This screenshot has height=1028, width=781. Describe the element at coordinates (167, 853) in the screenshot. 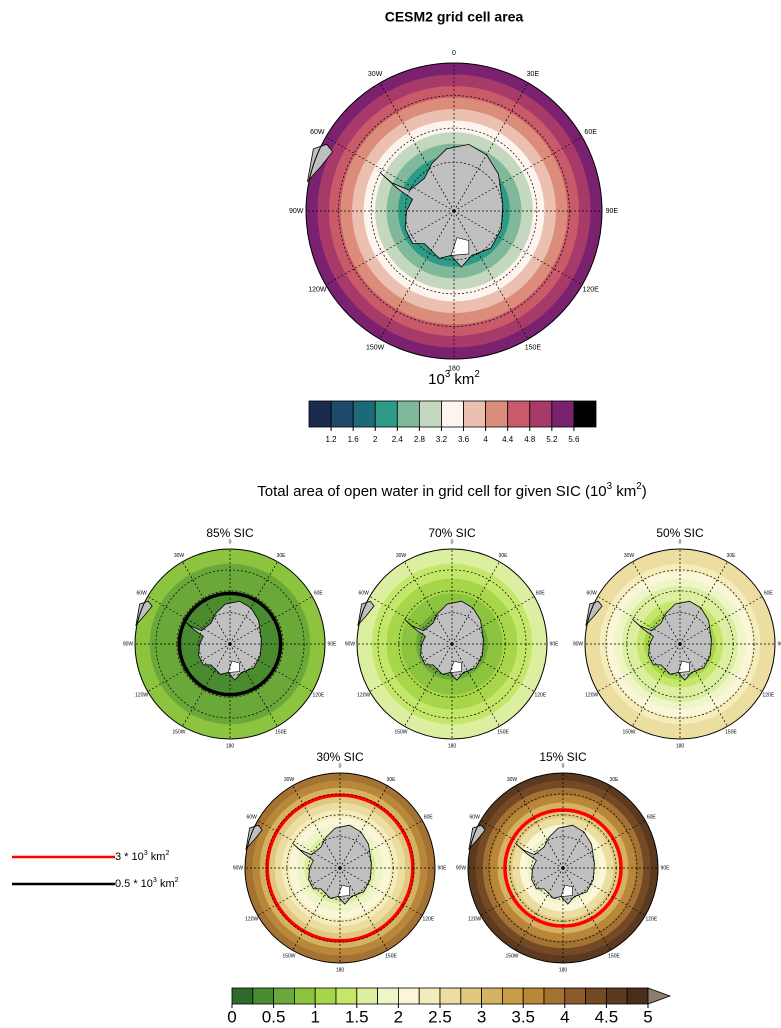

I see `legend-label-part: 2` at that location.